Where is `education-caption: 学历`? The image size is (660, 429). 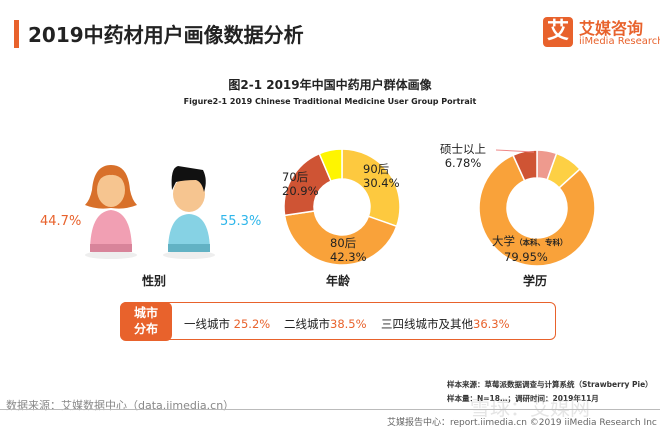 education-caption: 学历 is located at coordinates (535, 281).